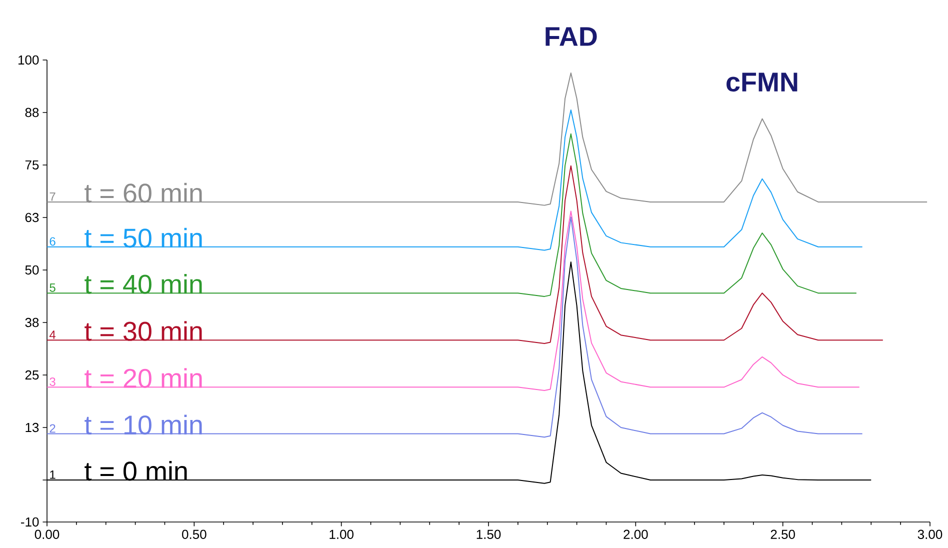 The image size is (948, 548). I want to click on annotation: FAD, so click(571, 36).